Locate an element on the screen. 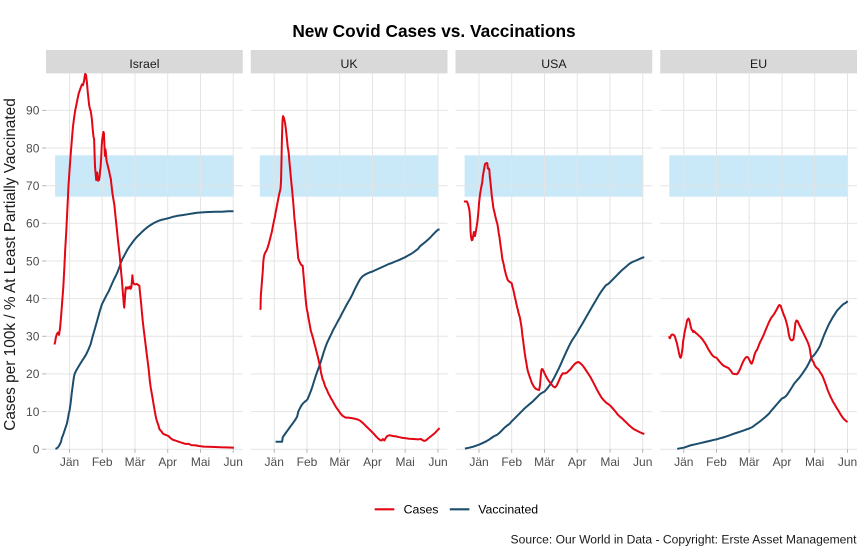 The width and height of the screenshot is (865, 559). svg-text: 80 is located at coordinates (33, 148).